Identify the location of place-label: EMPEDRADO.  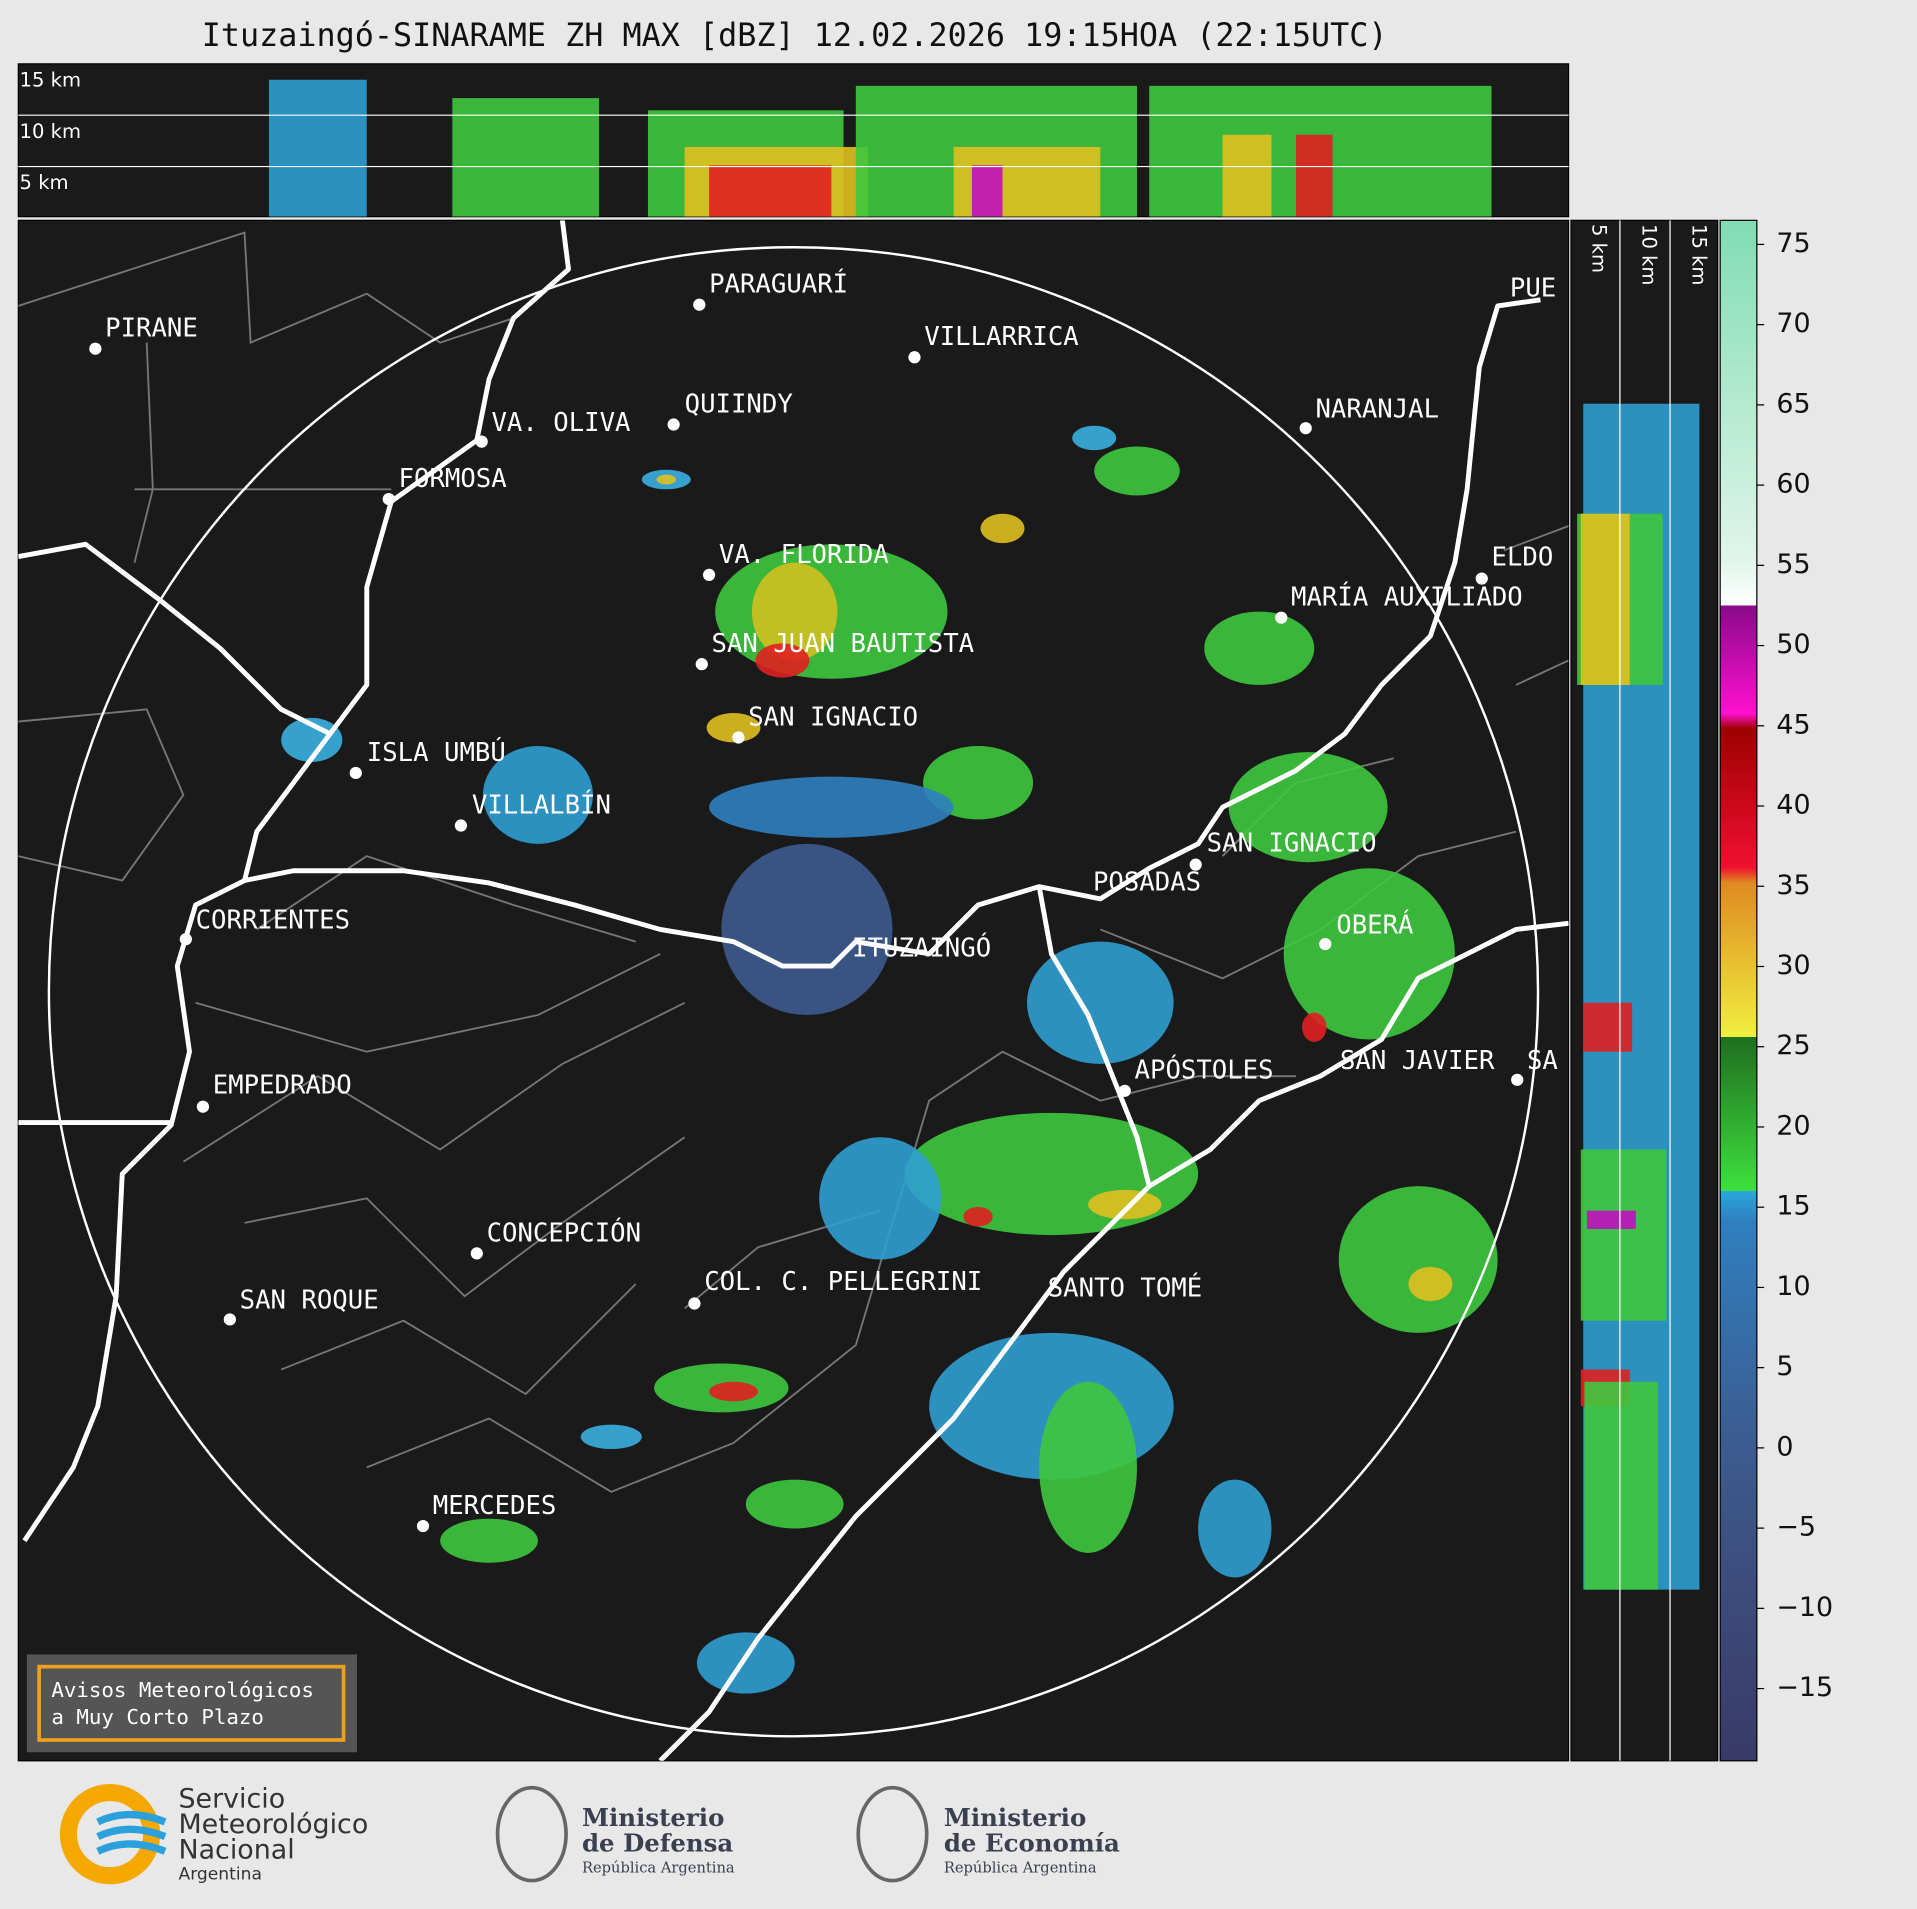
(282, 1085).